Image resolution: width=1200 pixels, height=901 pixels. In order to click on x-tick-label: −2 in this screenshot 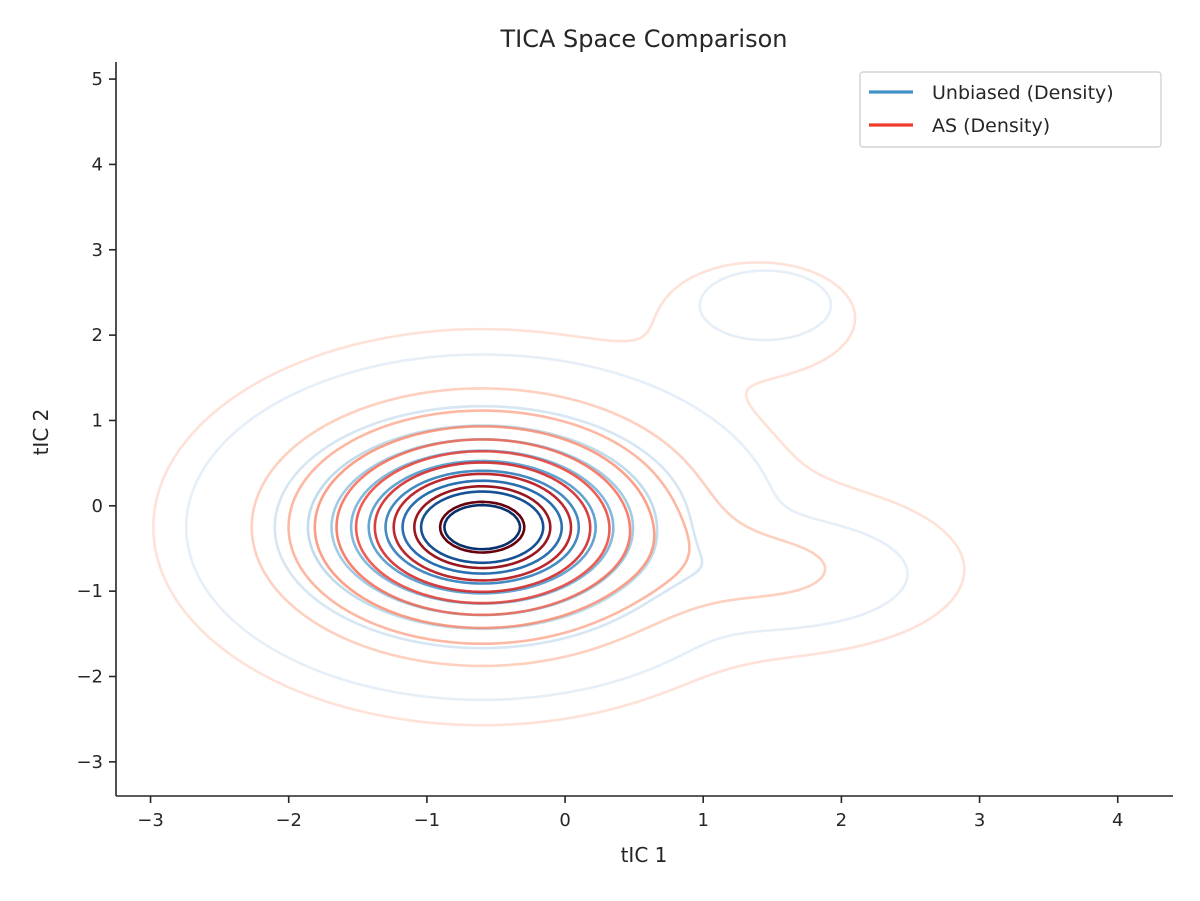, I will do `click(288, 820)`.